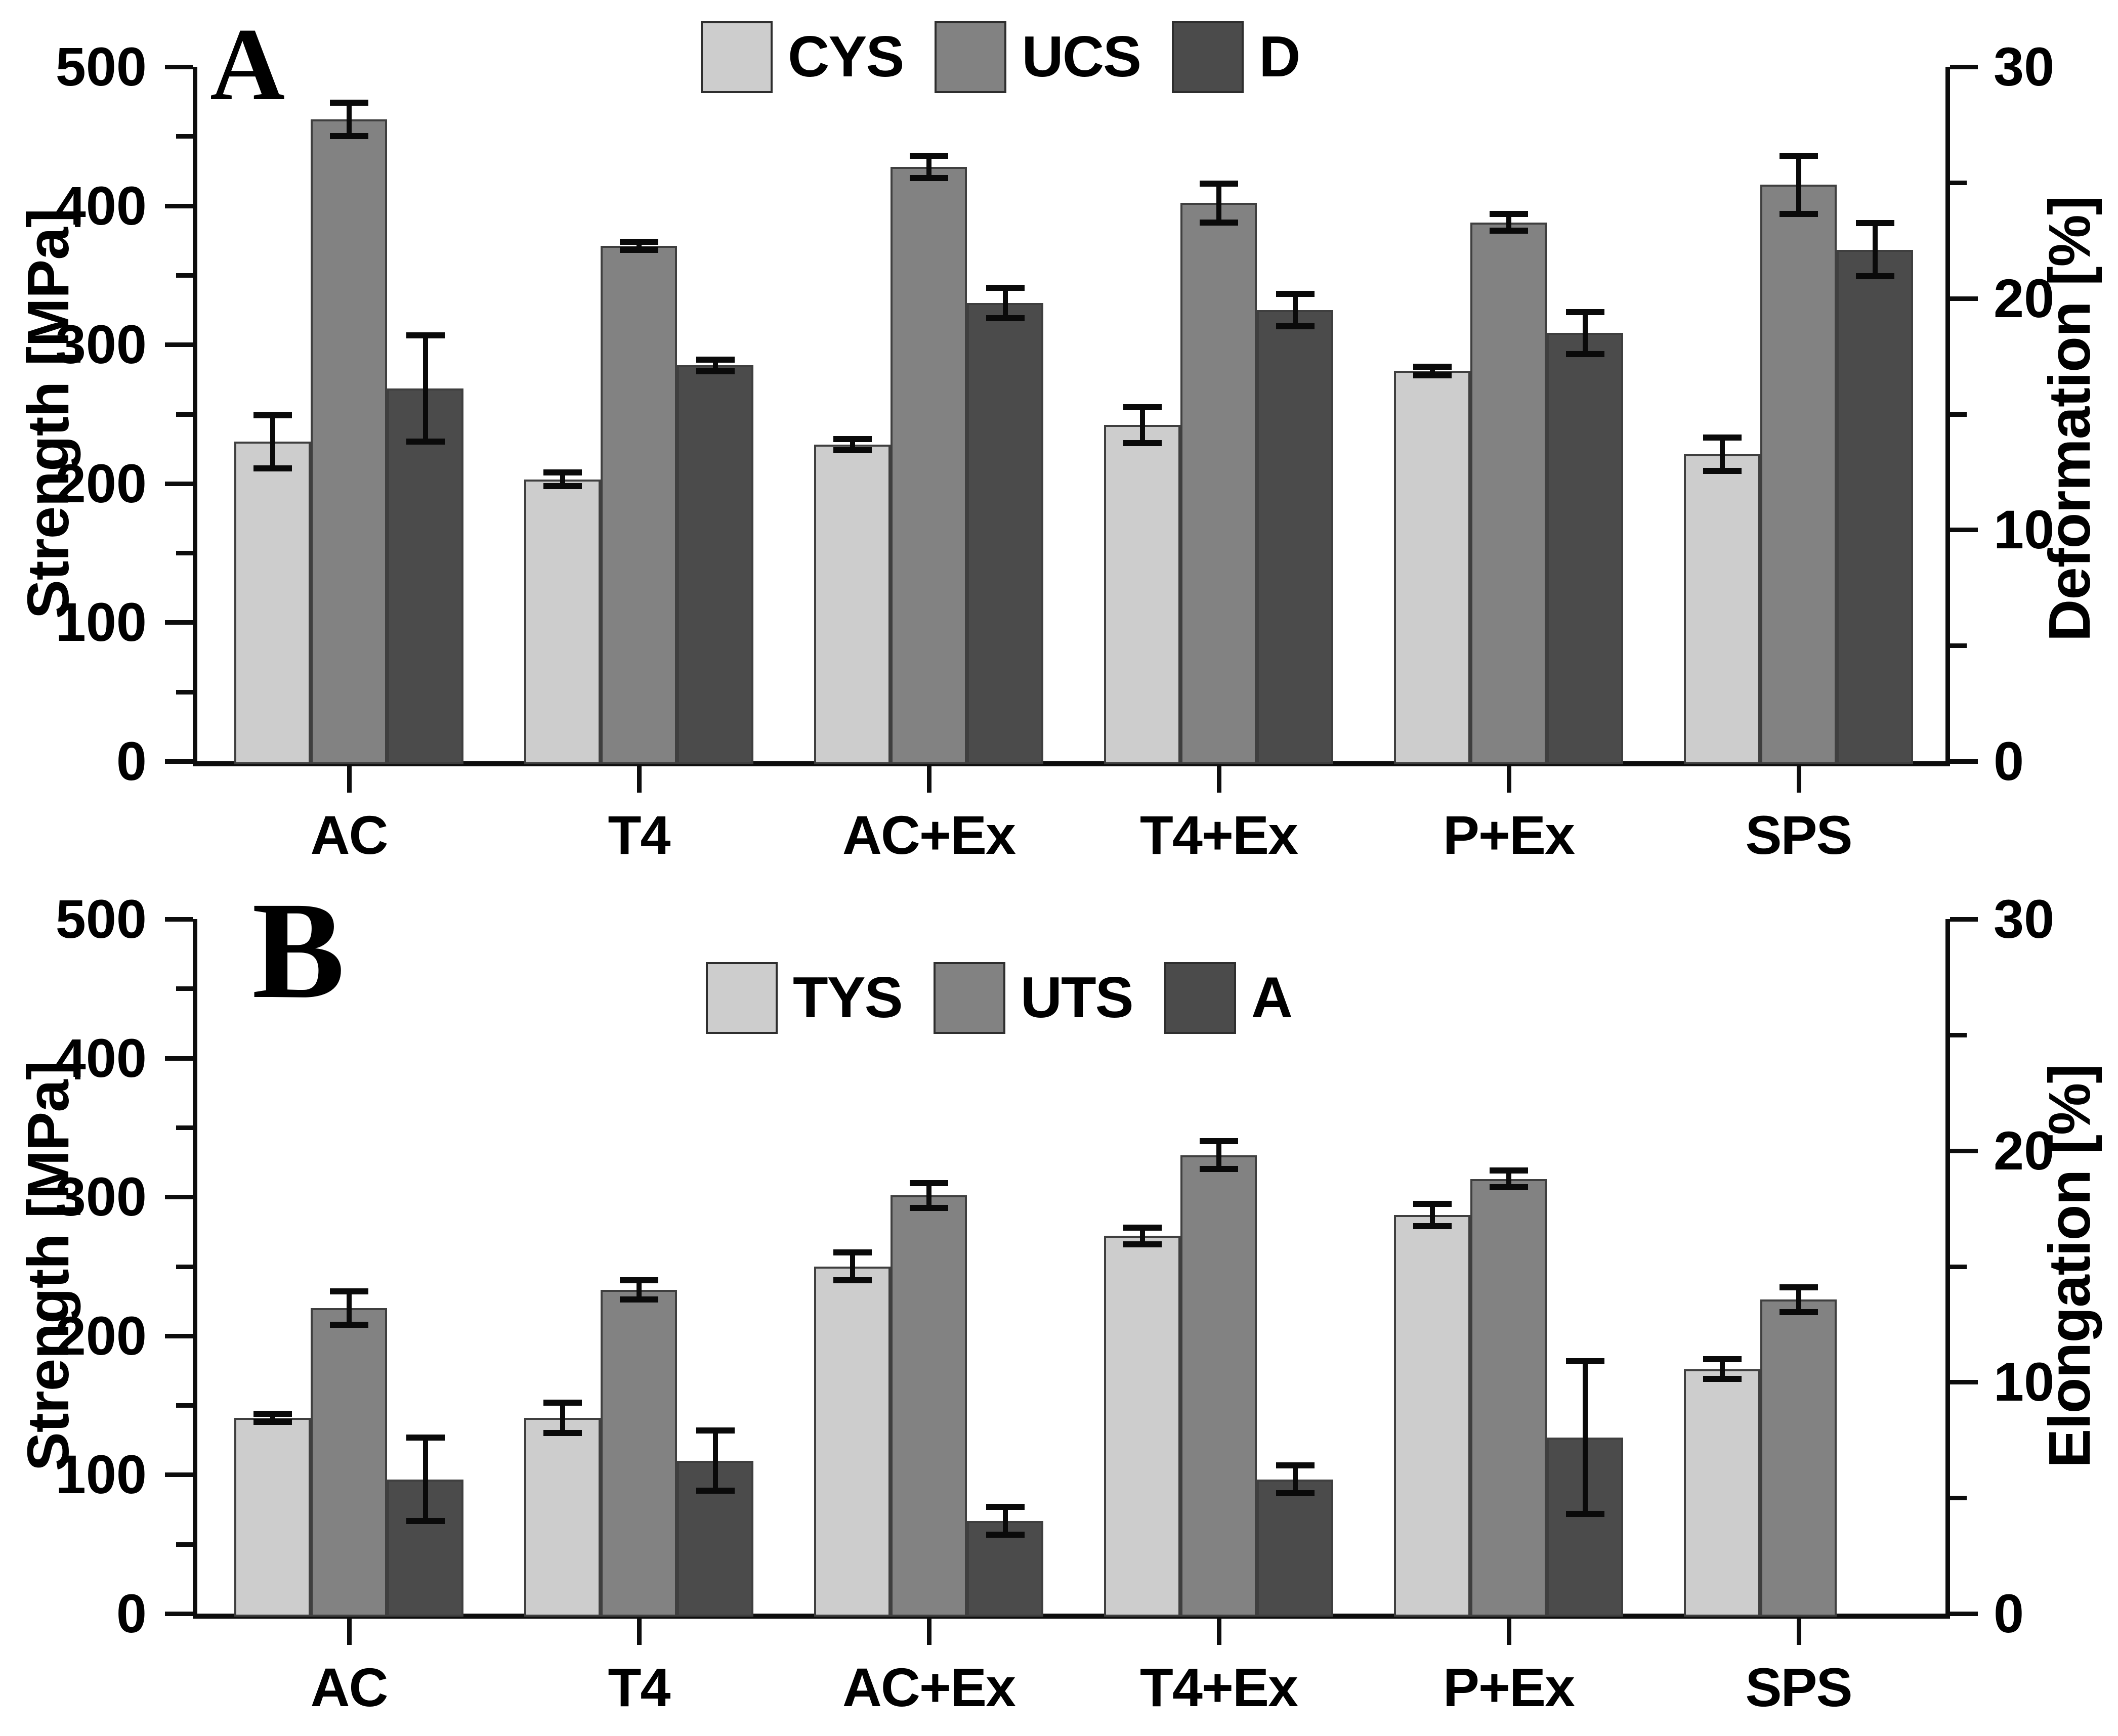 This screenshot has width=2118, height=1736. Describe the element at coordinates (715, 371) in the screenshot. I see `errorbar-a-d-t4-cap-bottom` at that location.